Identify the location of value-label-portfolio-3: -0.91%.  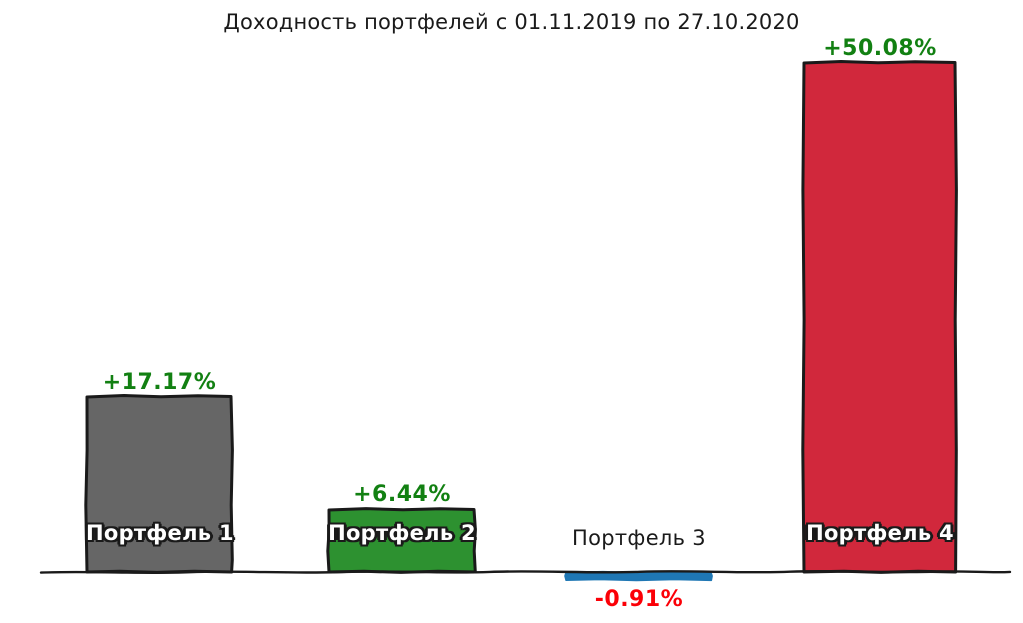
(639, 599).